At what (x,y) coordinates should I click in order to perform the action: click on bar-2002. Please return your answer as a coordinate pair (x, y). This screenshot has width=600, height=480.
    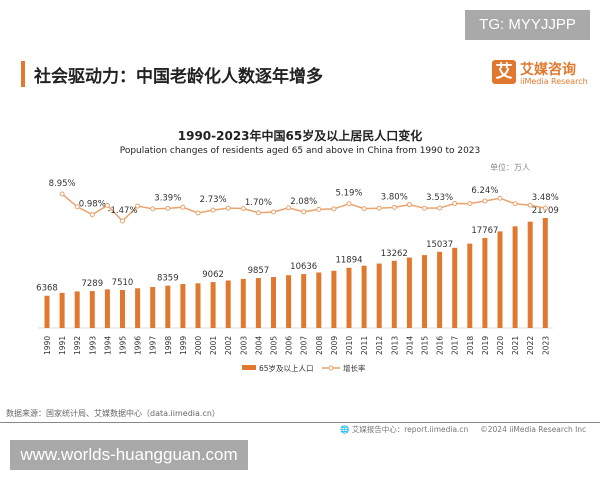
    Looking at the image, I should click on (228, 304).